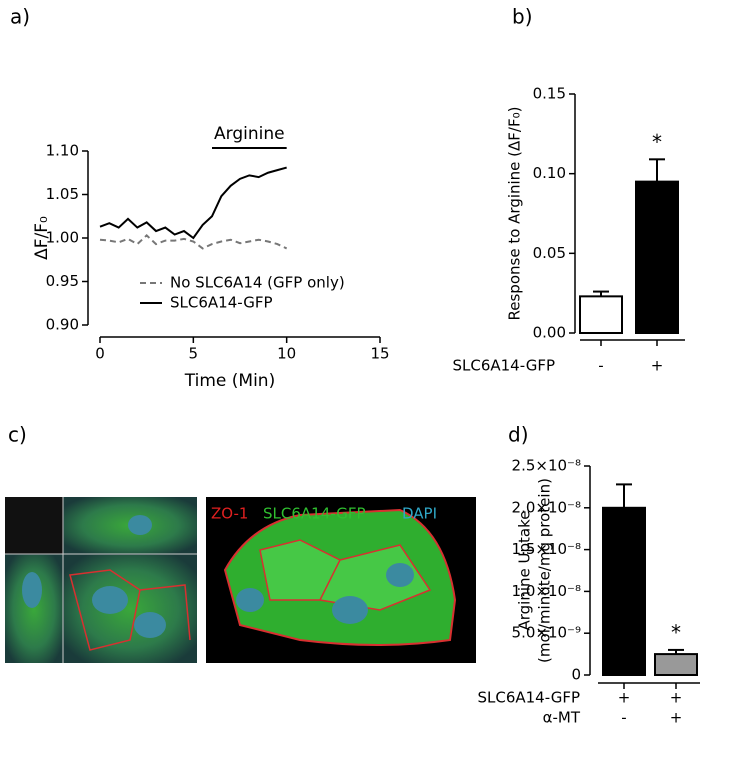  I want to click on y-tick-label: 0.00, so click(549, 333).